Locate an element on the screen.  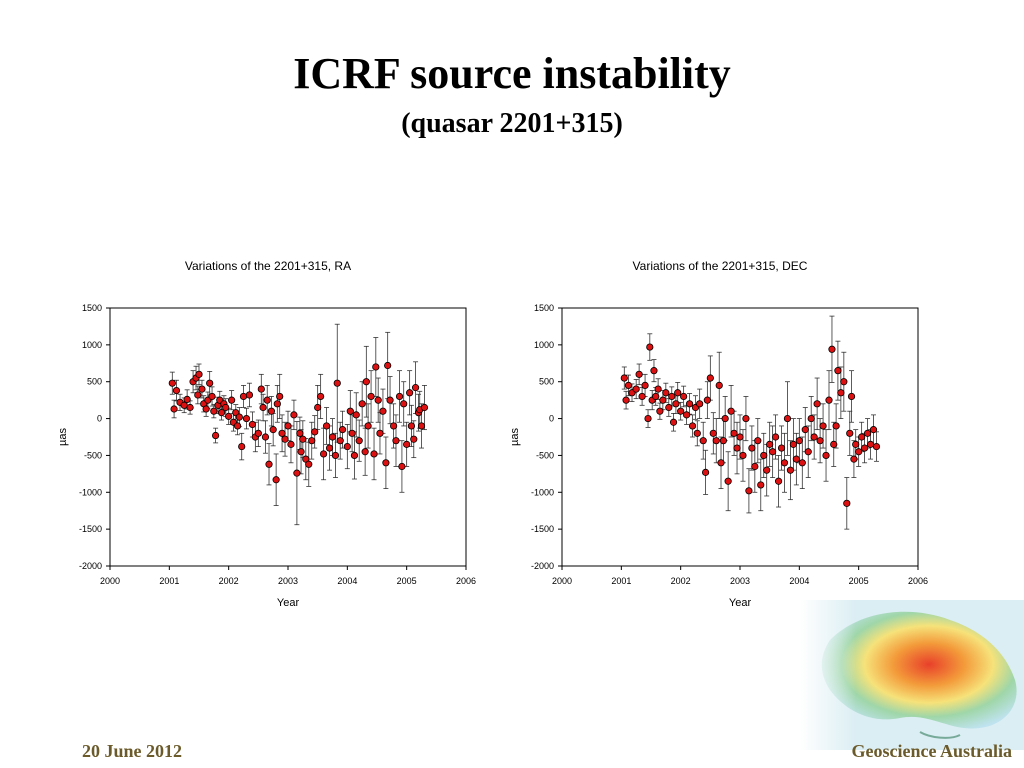
x-tick-label: 2006 is located at coordinates (466, 581).